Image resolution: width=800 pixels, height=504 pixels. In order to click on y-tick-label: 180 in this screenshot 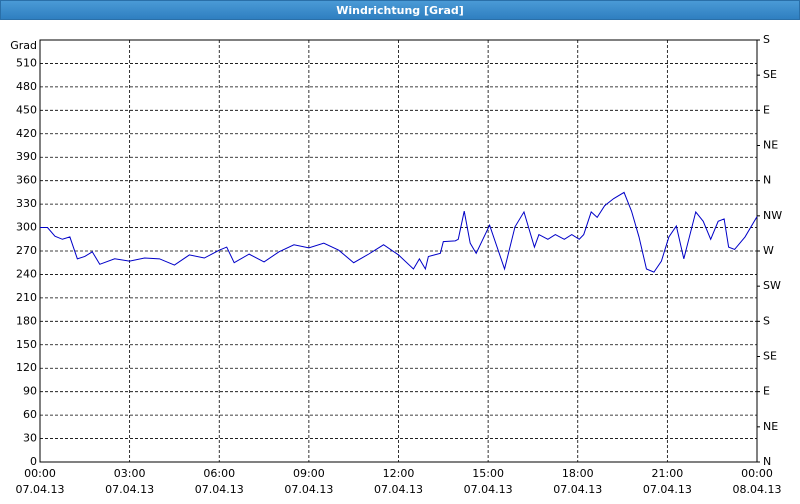, I will do `click(26, 320)`.